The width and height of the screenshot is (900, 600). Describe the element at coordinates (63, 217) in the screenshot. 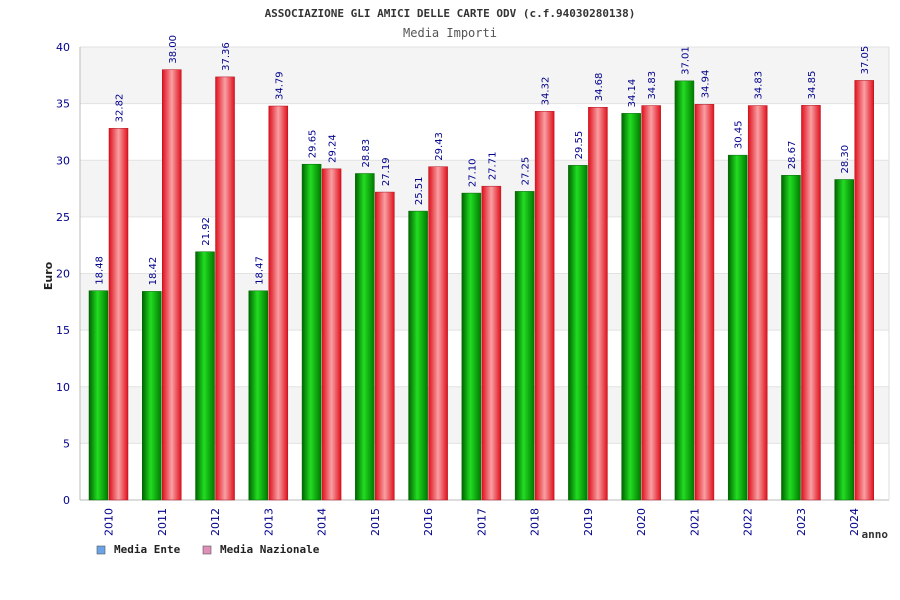

I see `y-tick-label: 25` at that location.